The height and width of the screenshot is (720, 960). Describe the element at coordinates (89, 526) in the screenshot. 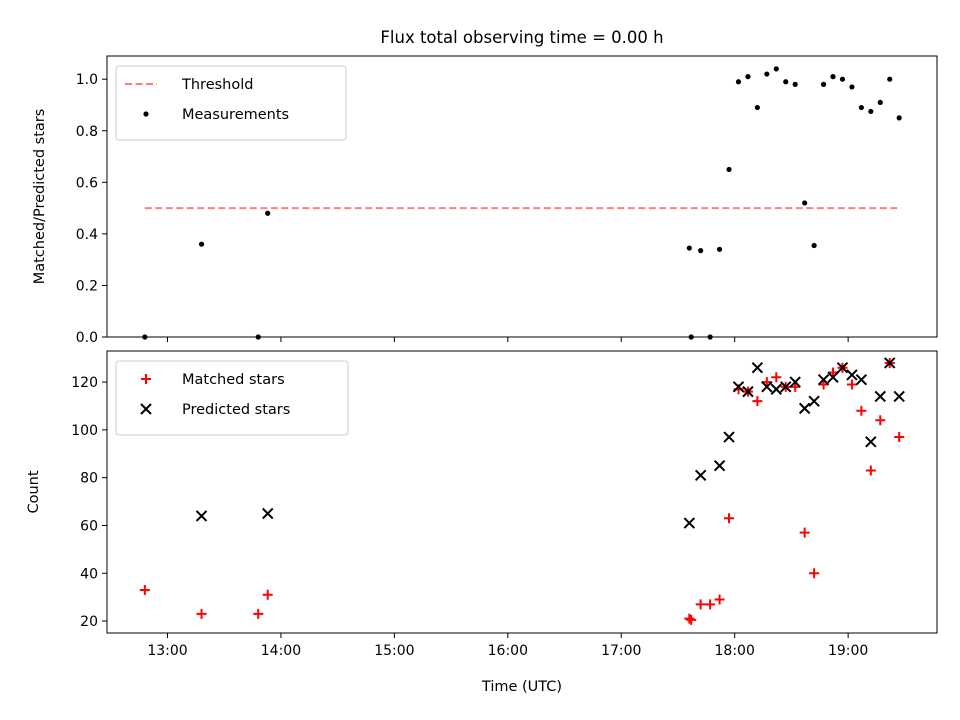

I see `bottom-y-tick-label: 60` at that location.